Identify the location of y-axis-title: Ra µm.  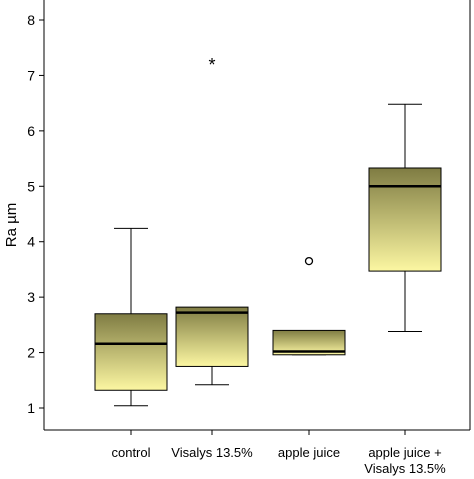
(11, 225).